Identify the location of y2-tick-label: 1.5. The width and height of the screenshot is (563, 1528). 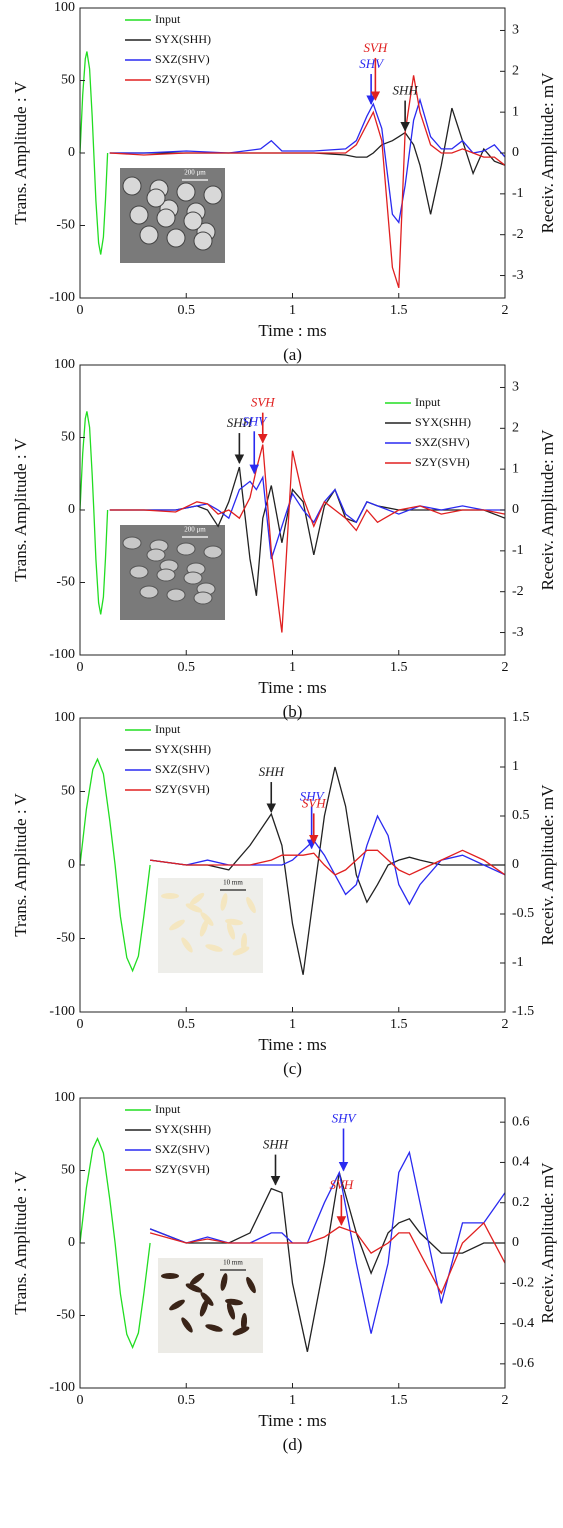
(521, 717).